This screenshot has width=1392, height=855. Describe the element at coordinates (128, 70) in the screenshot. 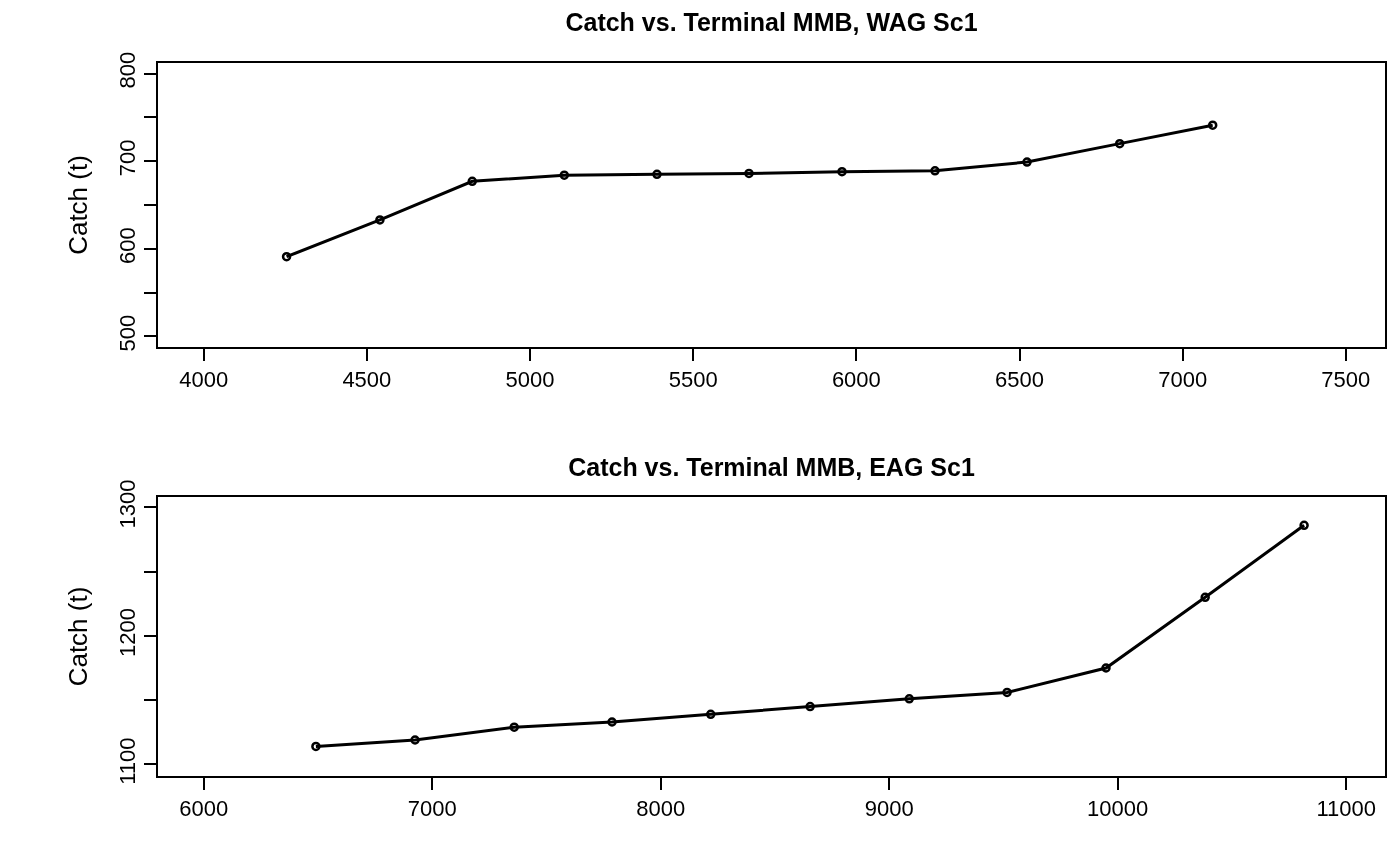

I see `y-tick-label: 800` at that location.